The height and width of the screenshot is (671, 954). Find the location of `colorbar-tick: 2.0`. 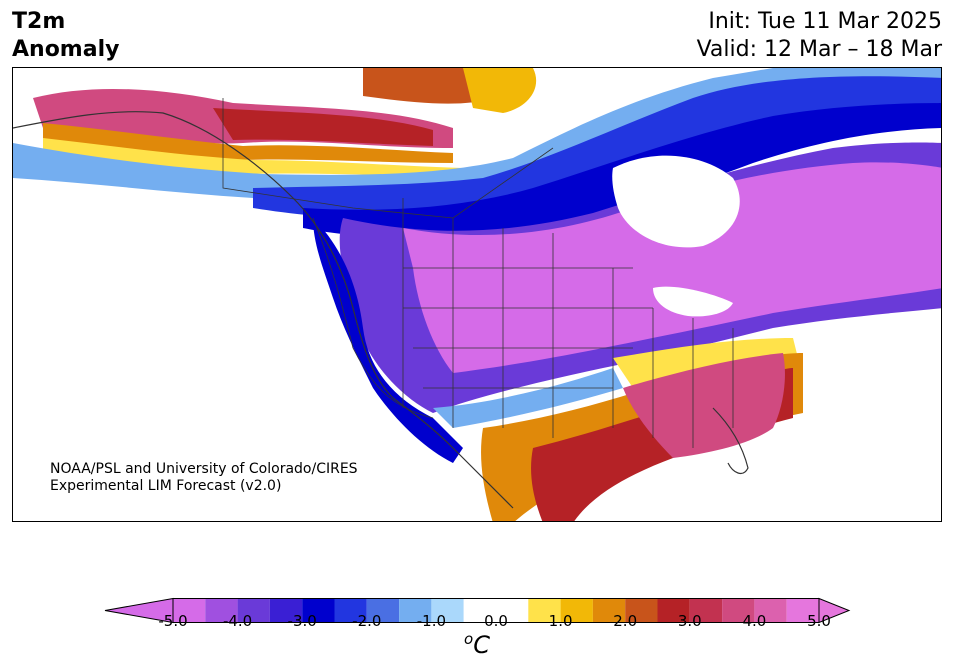

colorbar-tick: 2.0 is located at coordinates (625, 621).